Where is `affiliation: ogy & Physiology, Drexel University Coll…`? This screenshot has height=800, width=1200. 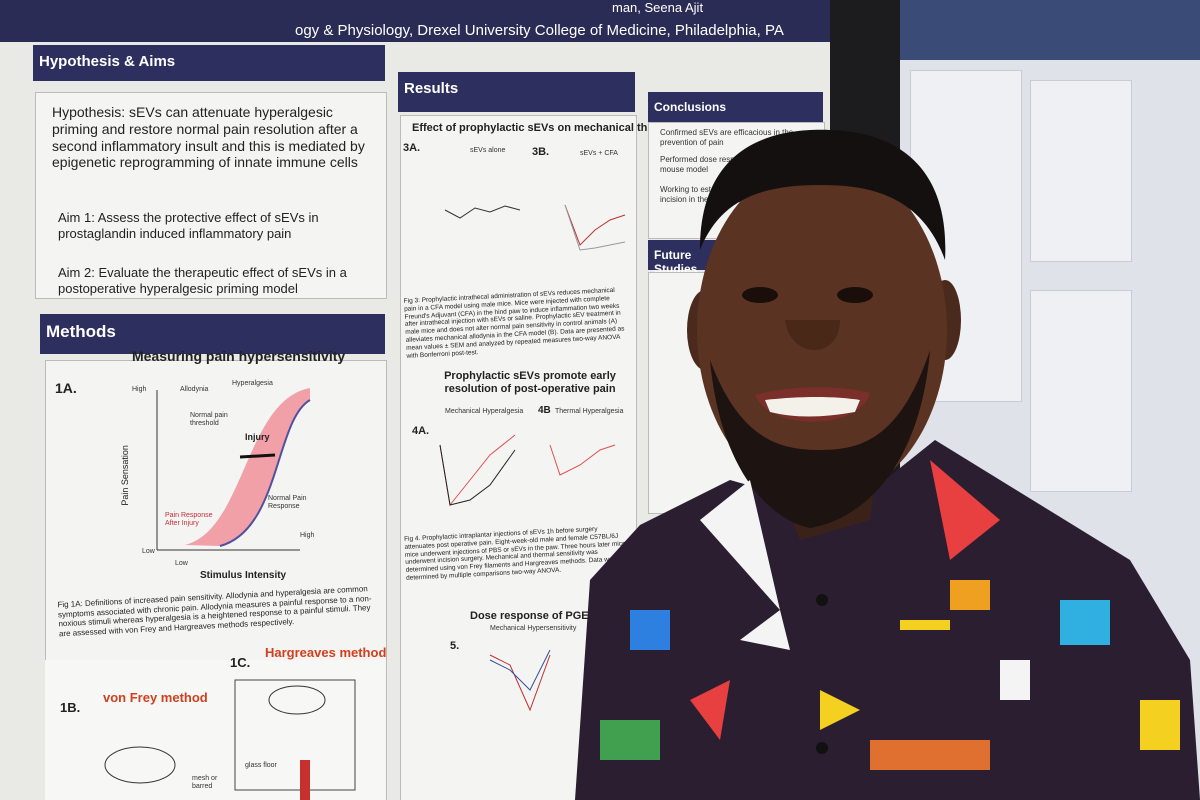
affiliation: ogy & Physiology, Drexel University Coll… is located at coordinates (539, 30).